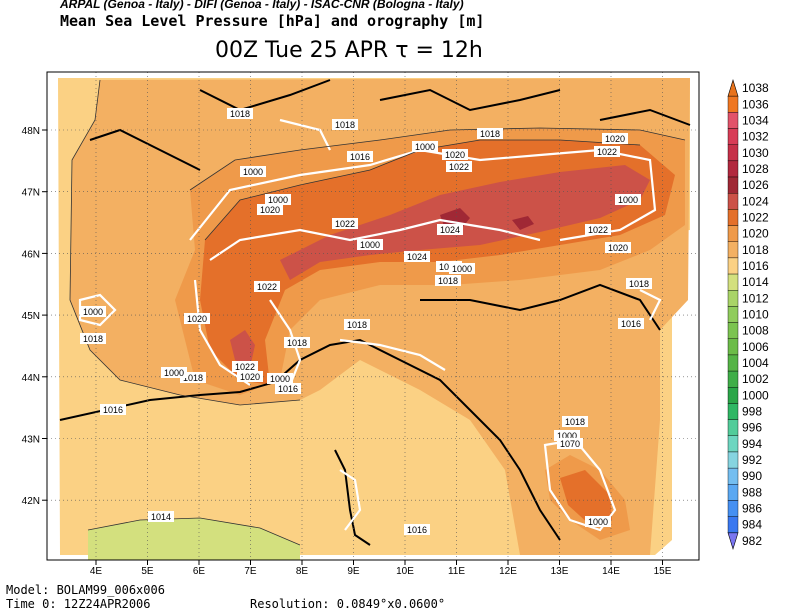  What do you see at coordinates (508, 571) in the screenshot?
I see `lon-tick-label: 12E` at bounding box center [508, 571].